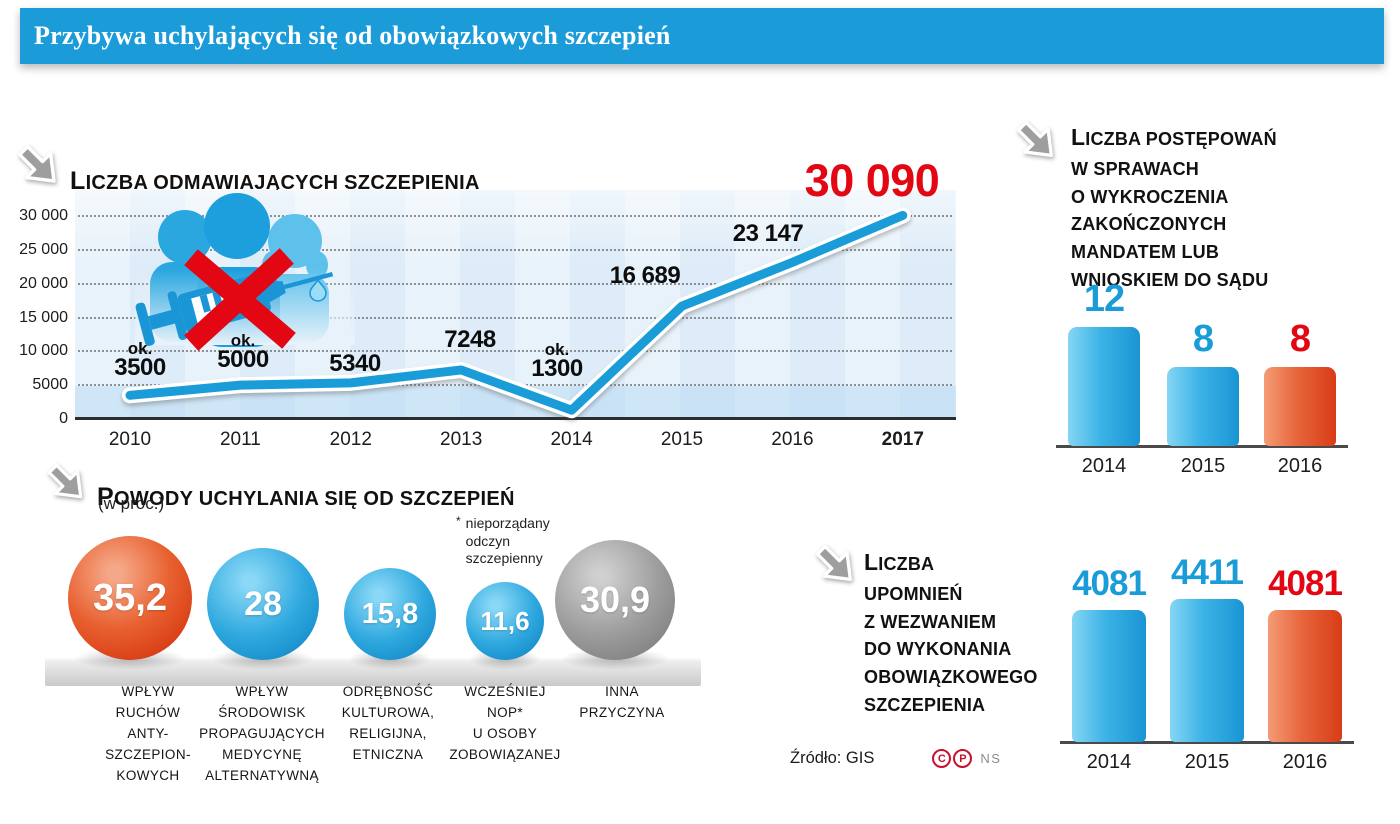  What do you see at coordinates (682, 439) in the screenshot?
I see `x-axis-year-label: 2015` at bounding box center [682, 439].